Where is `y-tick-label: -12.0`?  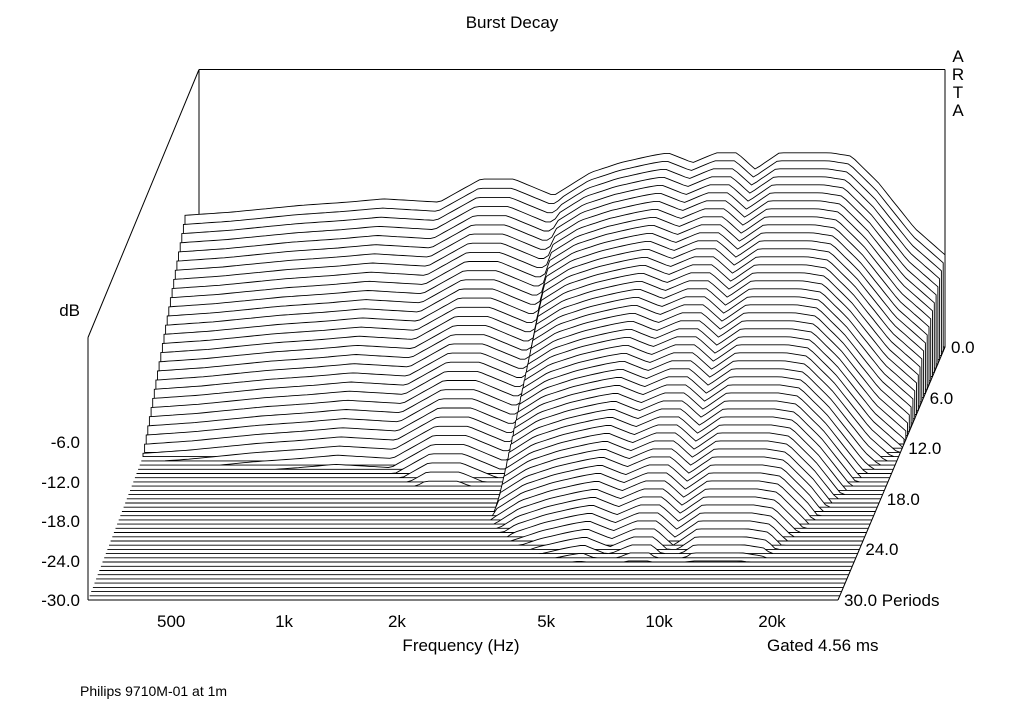
y-tick-label: -12.0 is located at coordinates (60, 482).